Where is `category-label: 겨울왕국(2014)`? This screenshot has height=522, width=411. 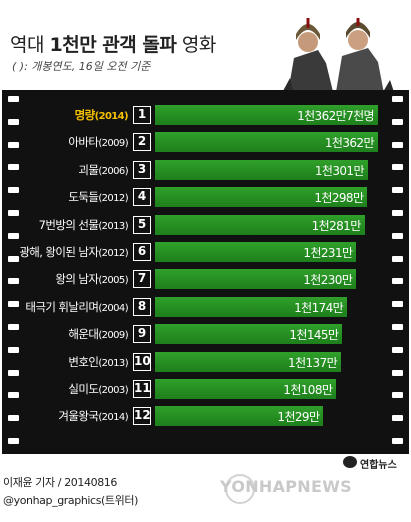 category-label: 겨울왕국(2014) is located at coordinates (93, 416).